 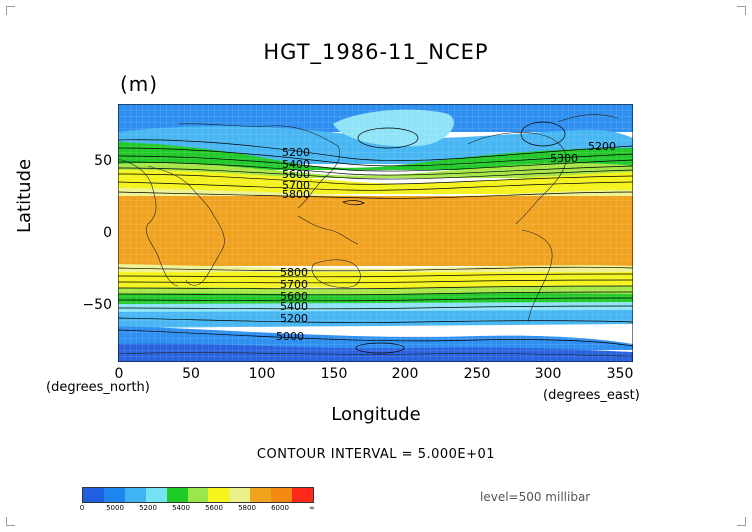 I want to click on colorbar-label: 5000, so click(x=115, y=508).